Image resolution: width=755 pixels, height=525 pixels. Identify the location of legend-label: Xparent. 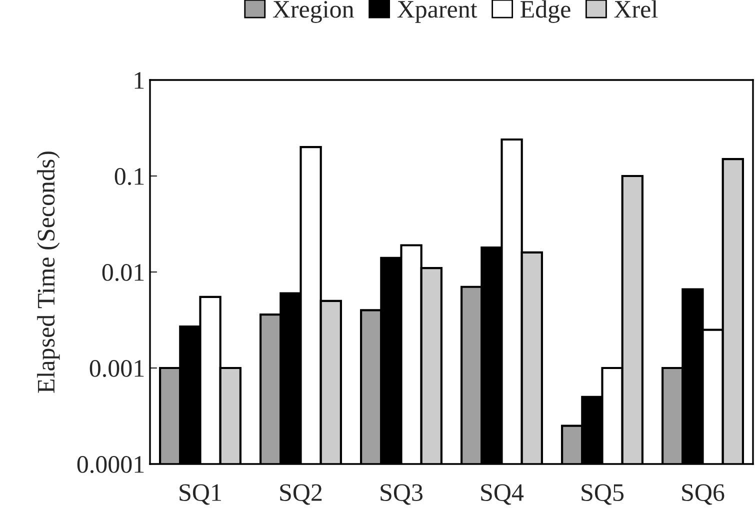
(437, 12).